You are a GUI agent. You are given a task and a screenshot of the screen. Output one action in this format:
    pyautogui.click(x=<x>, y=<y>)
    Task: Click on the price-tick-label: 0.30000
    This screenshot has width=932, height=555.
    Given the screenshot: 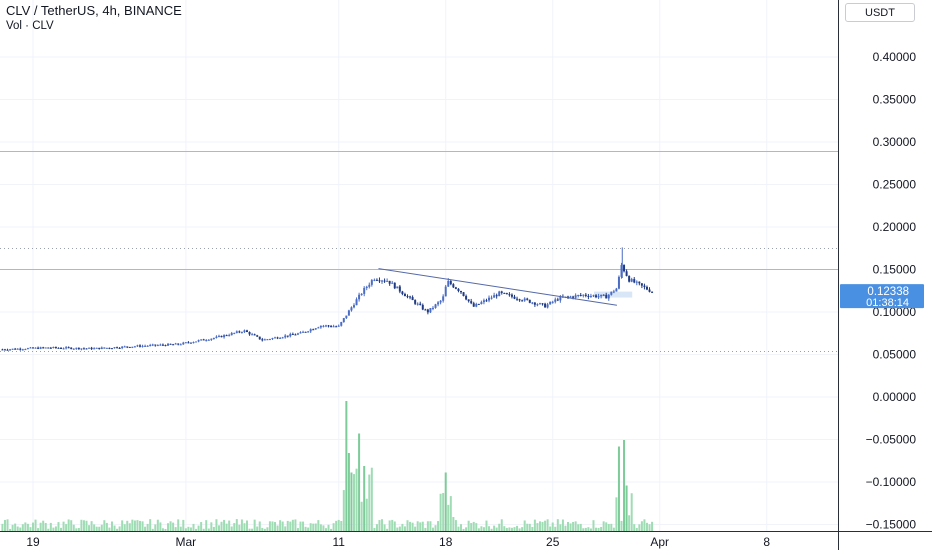 What is the action you would take?
    pyautogui.click(x=895, y=142)
    